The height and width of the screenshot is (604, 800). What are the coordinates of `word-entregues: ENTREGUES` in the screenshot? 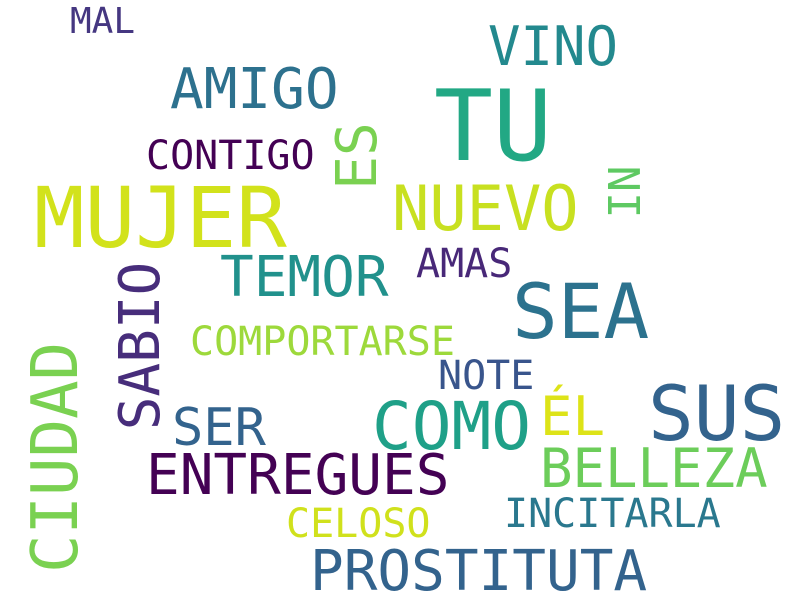 It's located at (298, 475).